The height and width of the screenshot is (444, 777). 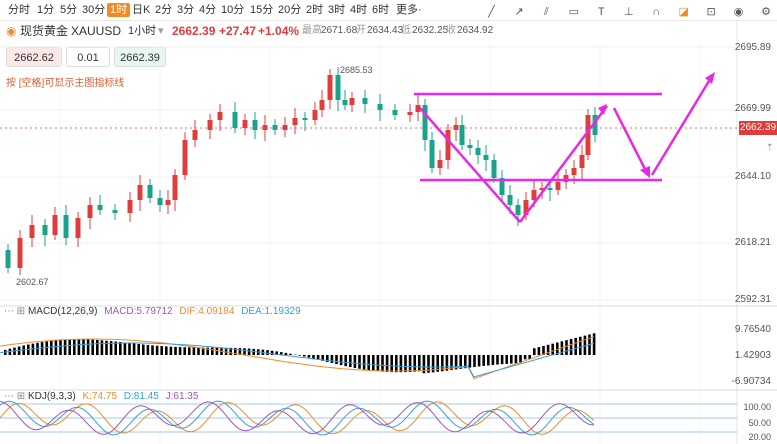 I want to click on price-change: +27.47, so click(x=238, y=31).